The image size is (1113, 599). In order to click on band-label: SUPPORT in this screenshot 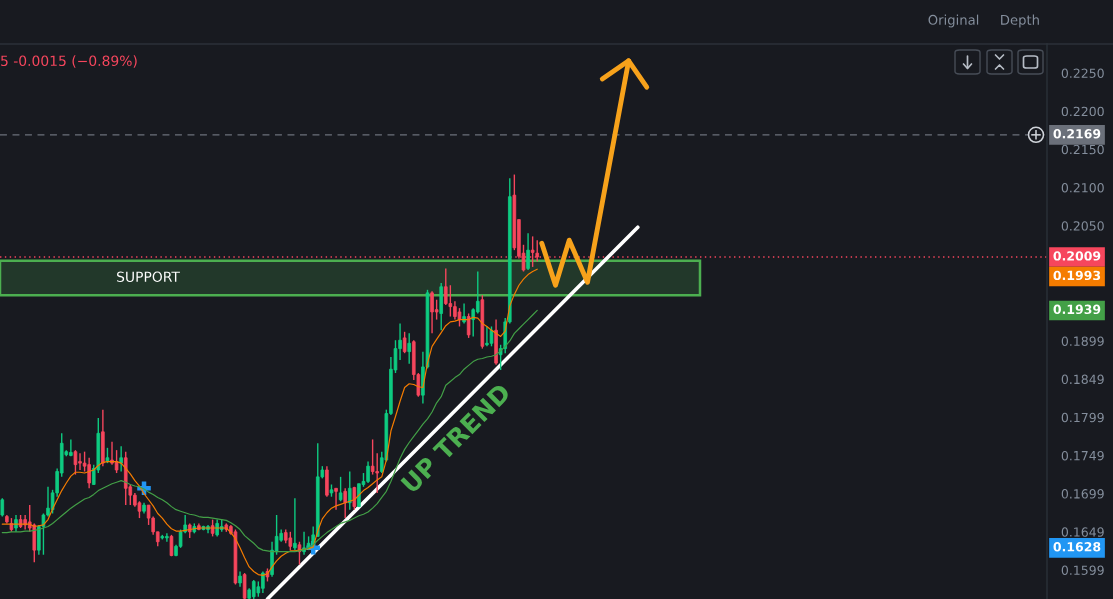, I will do `click(148, 277)`.